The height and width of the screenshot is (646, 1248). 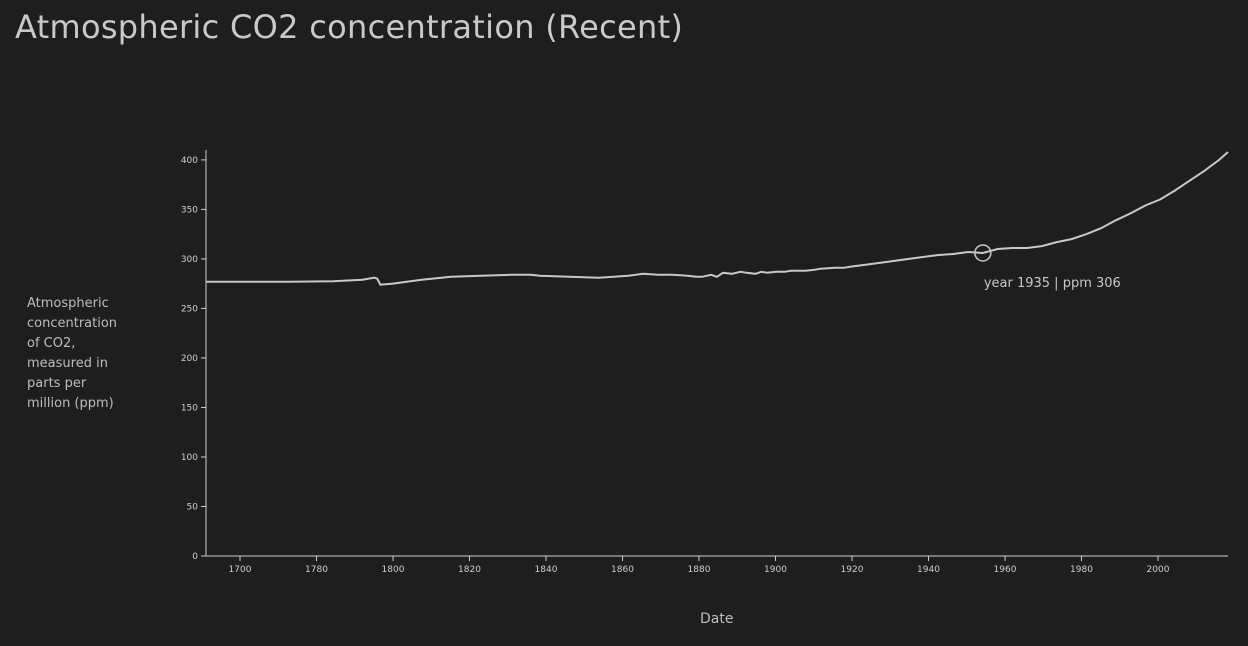 I want to click on x-tick-label: 1980, so click(x=1081, y=570).